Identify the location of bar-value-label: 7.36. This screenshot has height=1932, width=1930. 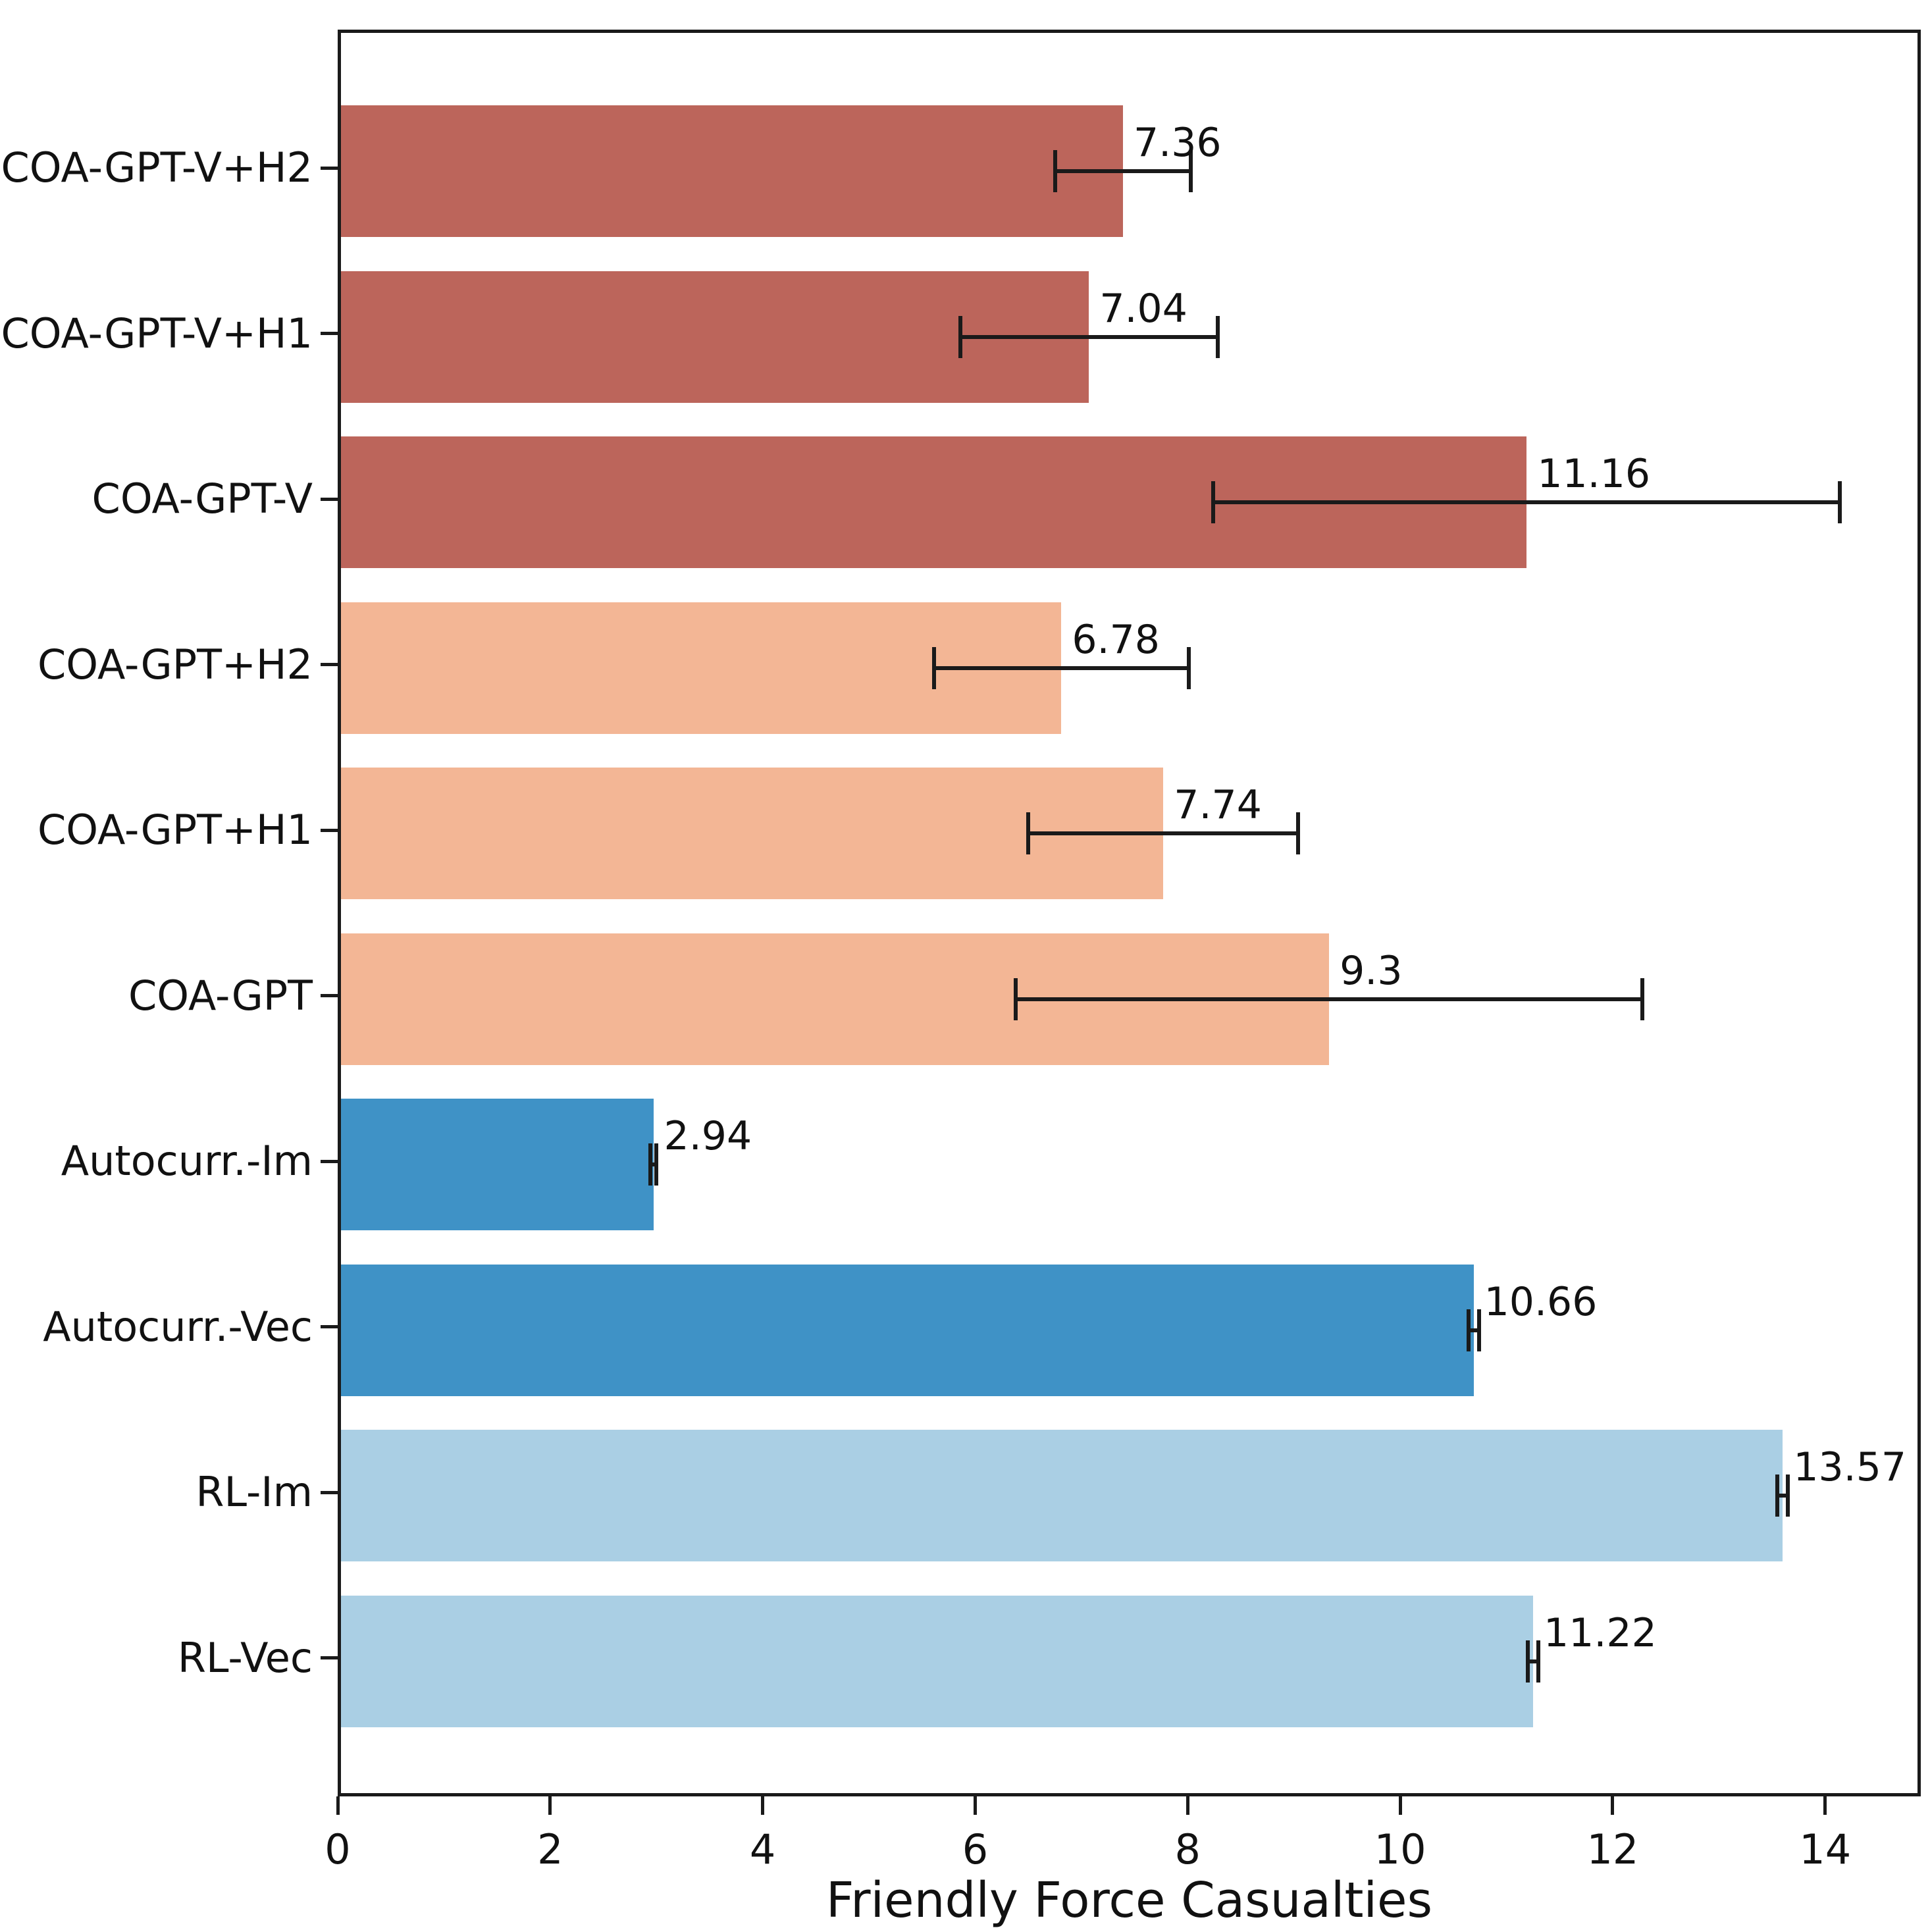
(1177, 143).